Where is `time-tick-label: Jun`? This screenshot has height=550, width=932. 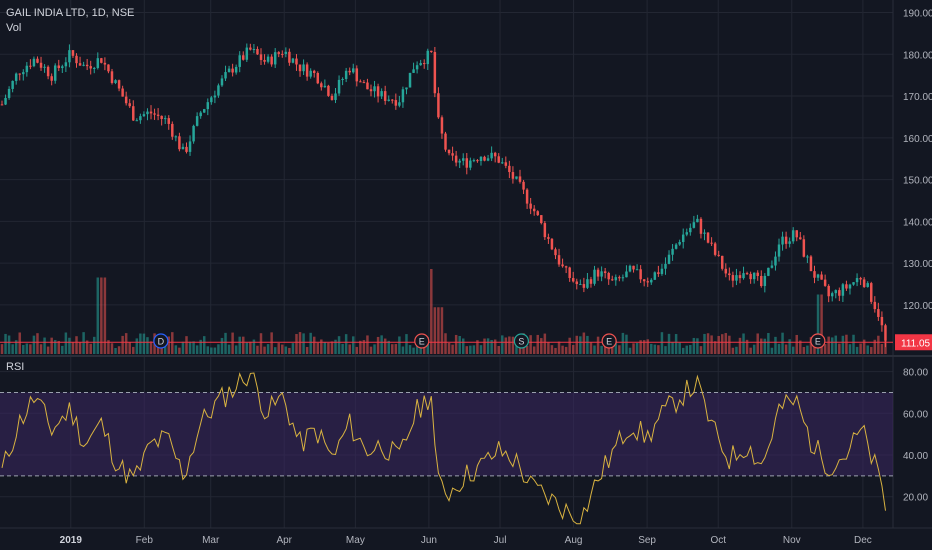
time-tick-label: Jun is located at coordinates (429, 540).